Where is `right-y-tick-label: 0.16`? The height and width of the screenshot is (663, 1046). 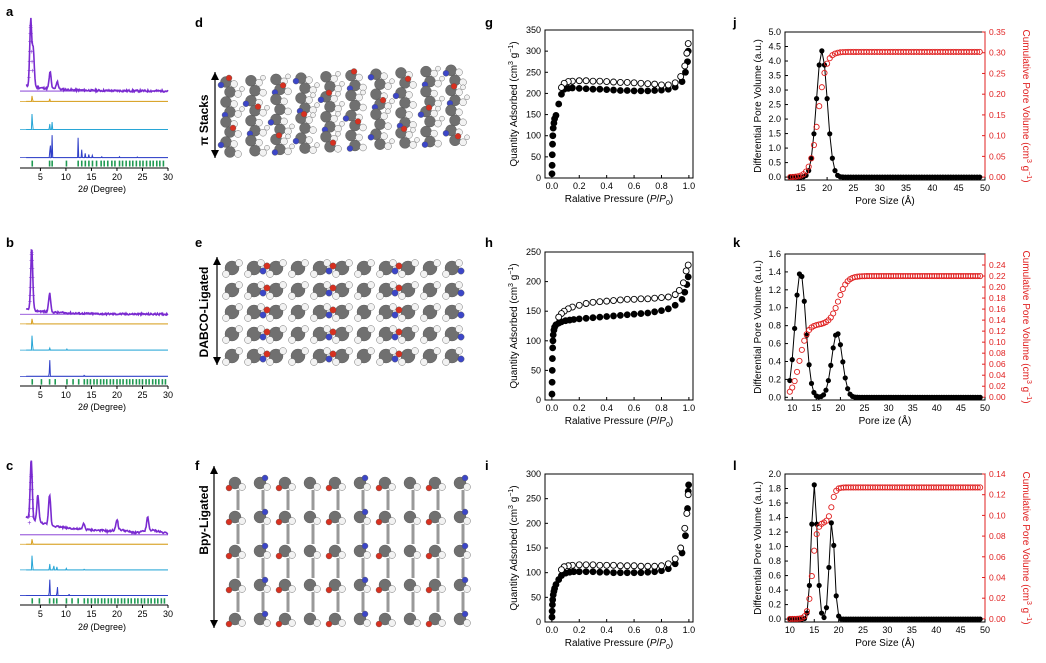
right-y-tick-label: 0.16 is located at coordinates (997, 309).